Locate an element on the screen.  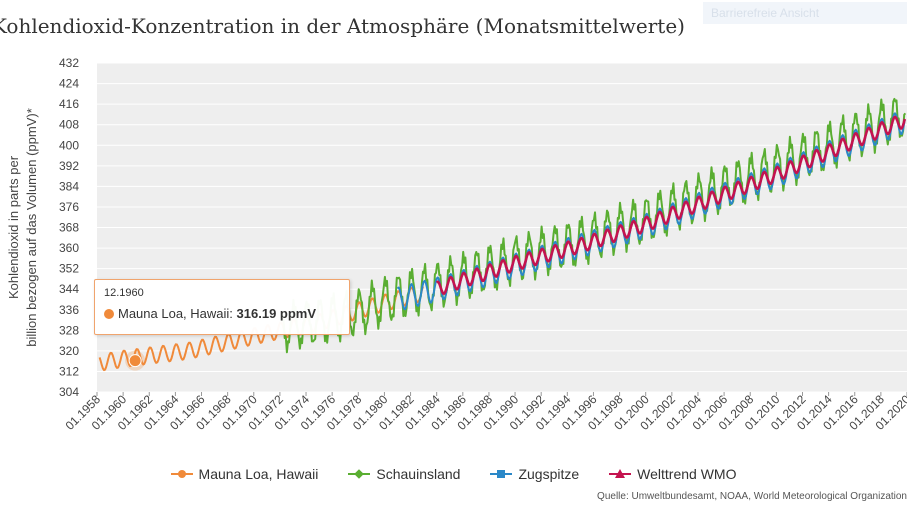
y-tick-label: 384 is located at coordinates (69, 186).